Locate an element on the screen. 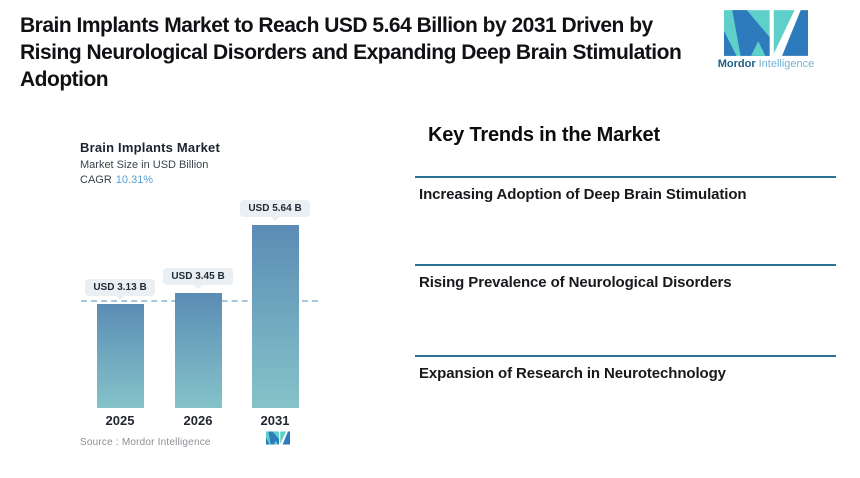  bar-group-2025: USD 3.13 B is located at coordinates (120, 304).